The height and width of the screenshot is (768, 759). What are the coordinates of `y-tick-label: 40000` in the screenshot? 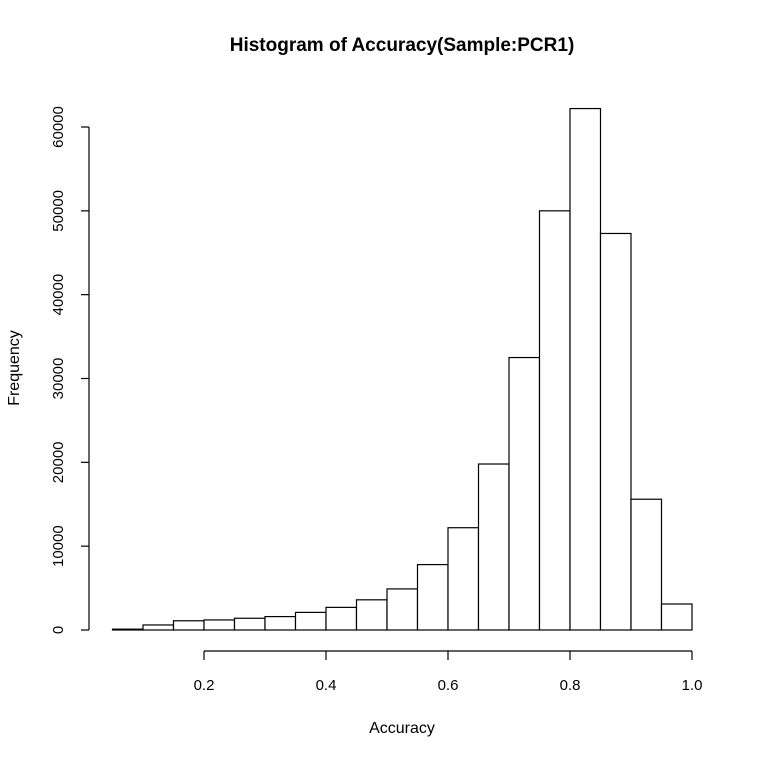 It's located at (58, 295).